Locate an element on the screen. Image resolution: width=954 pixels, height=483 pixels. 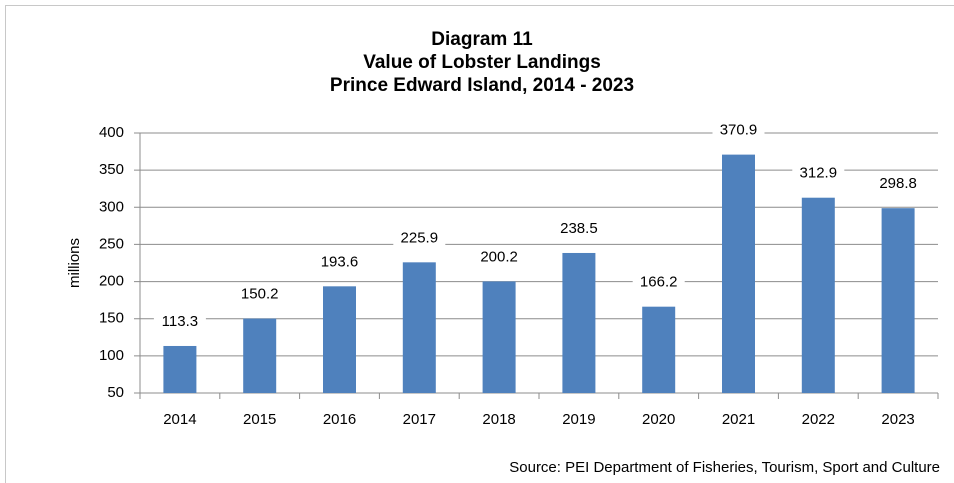
x-tick-label: 2017 is located at coordinates (419, 419).